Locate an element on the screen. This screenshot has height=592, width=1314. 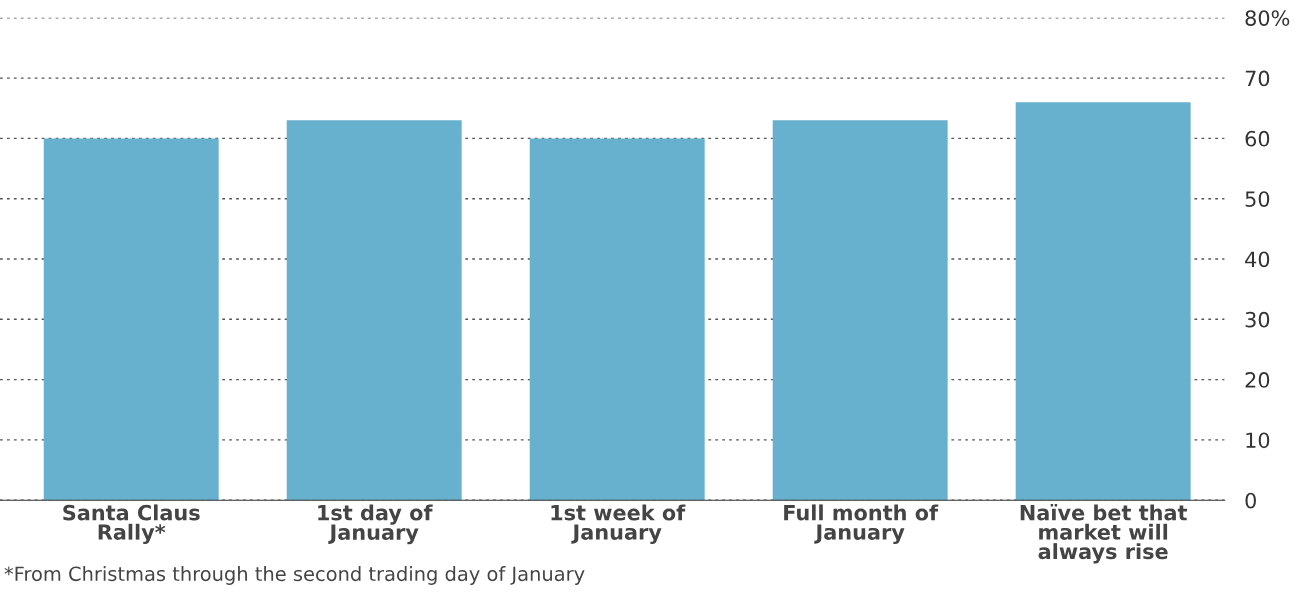
y-tick-label: 70 is located at coordinates (1257, 78).